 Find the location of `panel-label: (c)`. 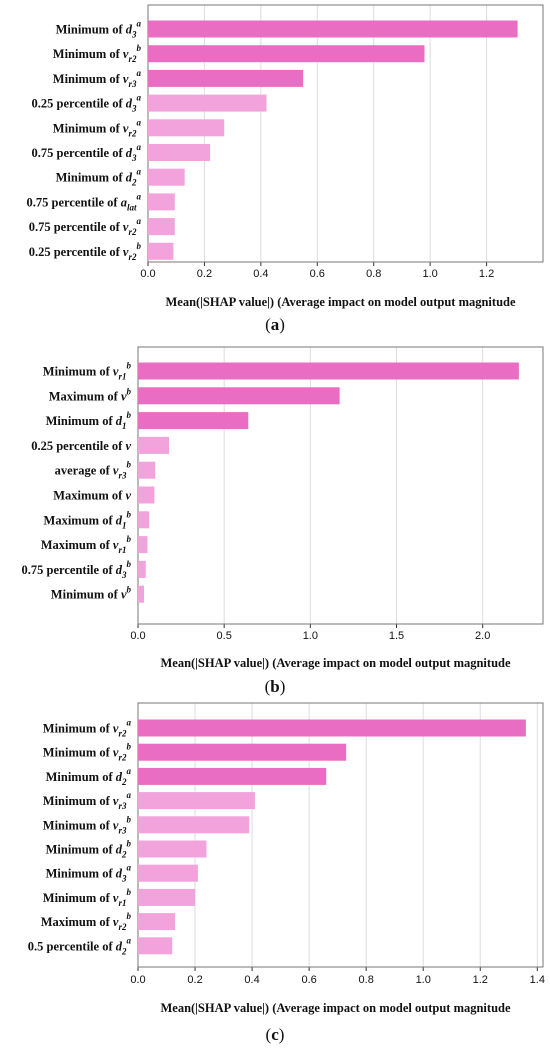

panel-label: (c) is located at coordinates (275, 1034).